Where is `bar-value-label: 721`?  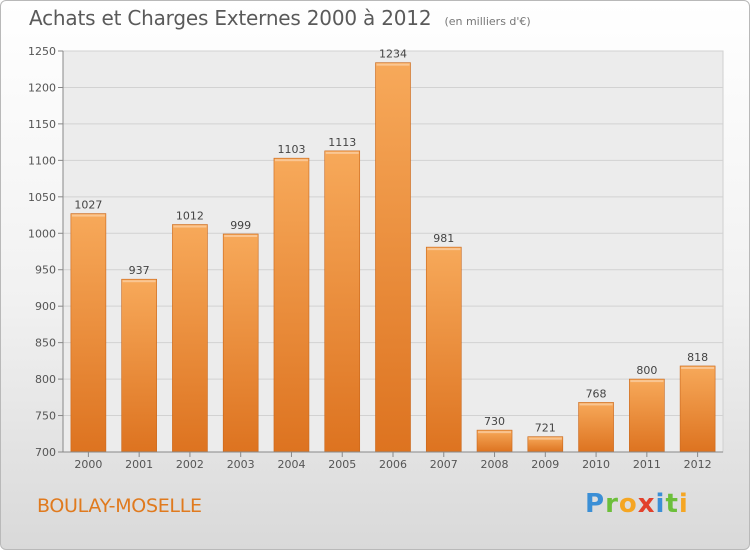
bar-value-label: 721 is located at coordinates (545, 428).